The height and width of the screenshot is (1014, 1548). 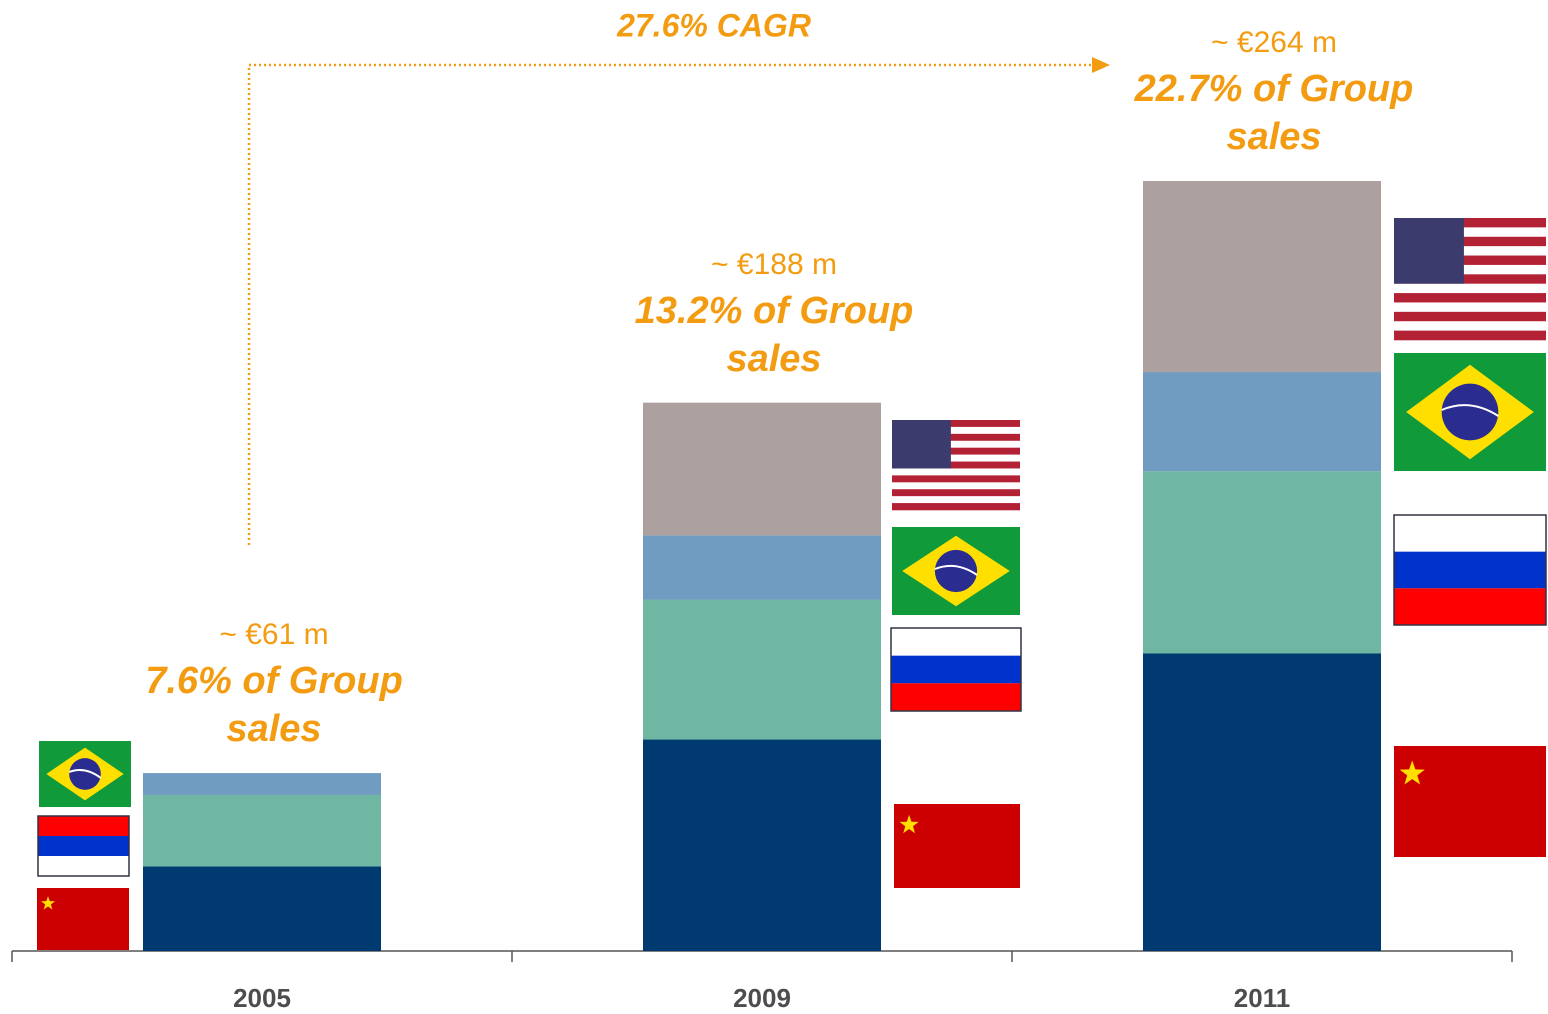 What do you see at coordinates (774, 264) in the screenshot?
I see `total-label: ~ €188 m` at bounding box center [774, 264].